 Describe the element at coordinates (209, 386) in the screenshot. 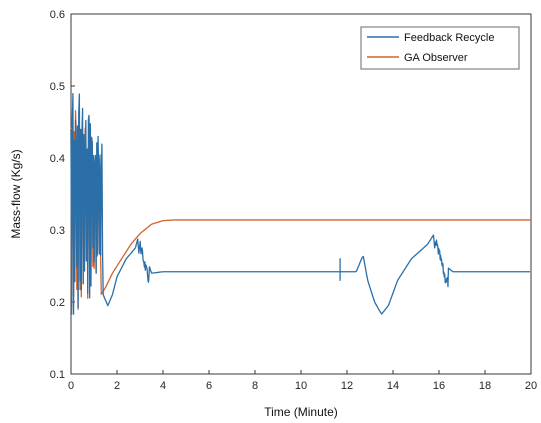

I see `x-tick-label: 6` at that location.